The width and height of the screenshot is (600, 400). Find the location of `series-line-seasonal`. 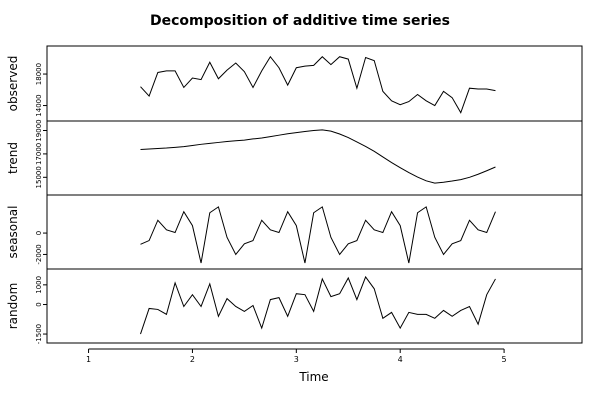

series-line-seasonal is located at coordinates (318, 235).